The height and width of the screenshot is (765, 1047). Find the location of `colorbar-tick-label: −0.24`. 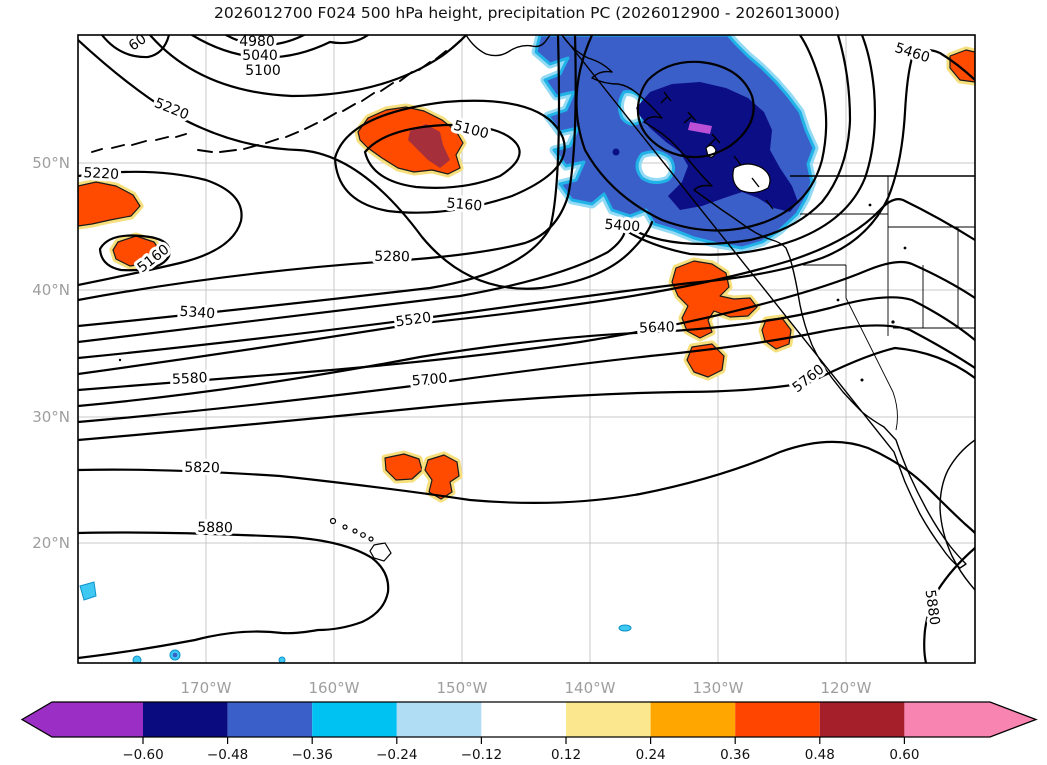

colorbar-tick-label: −0.24 is located at coordinates (396, 755).